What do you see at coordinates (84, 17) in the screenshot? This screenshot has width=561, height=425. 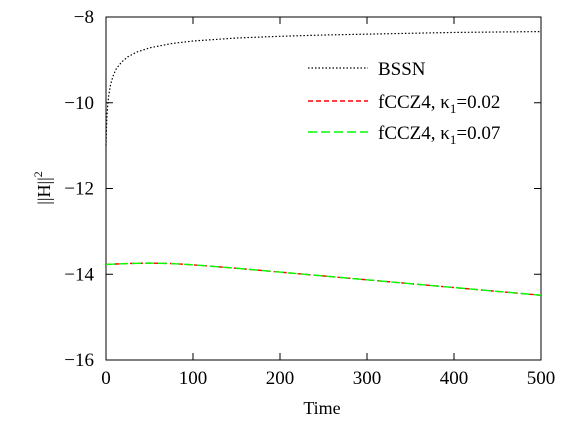 I see `y-tick-label: −8` at bounding box center [84, 17].